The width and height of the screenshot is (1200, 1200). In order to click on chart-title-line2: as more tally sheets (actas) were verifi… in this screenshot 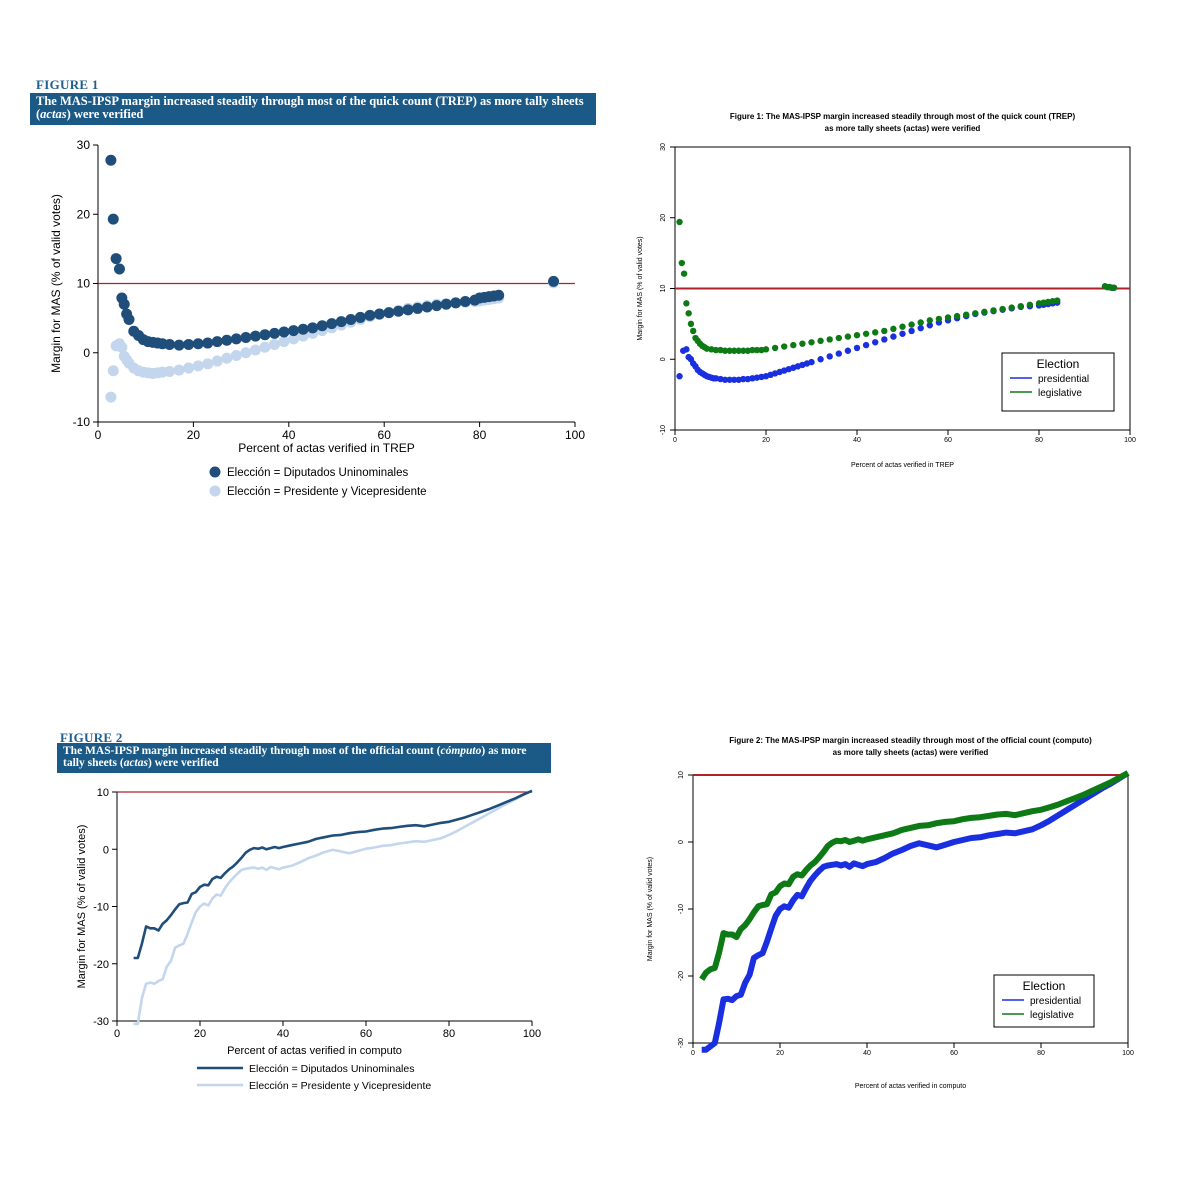, I will do `click(903, 128)`.